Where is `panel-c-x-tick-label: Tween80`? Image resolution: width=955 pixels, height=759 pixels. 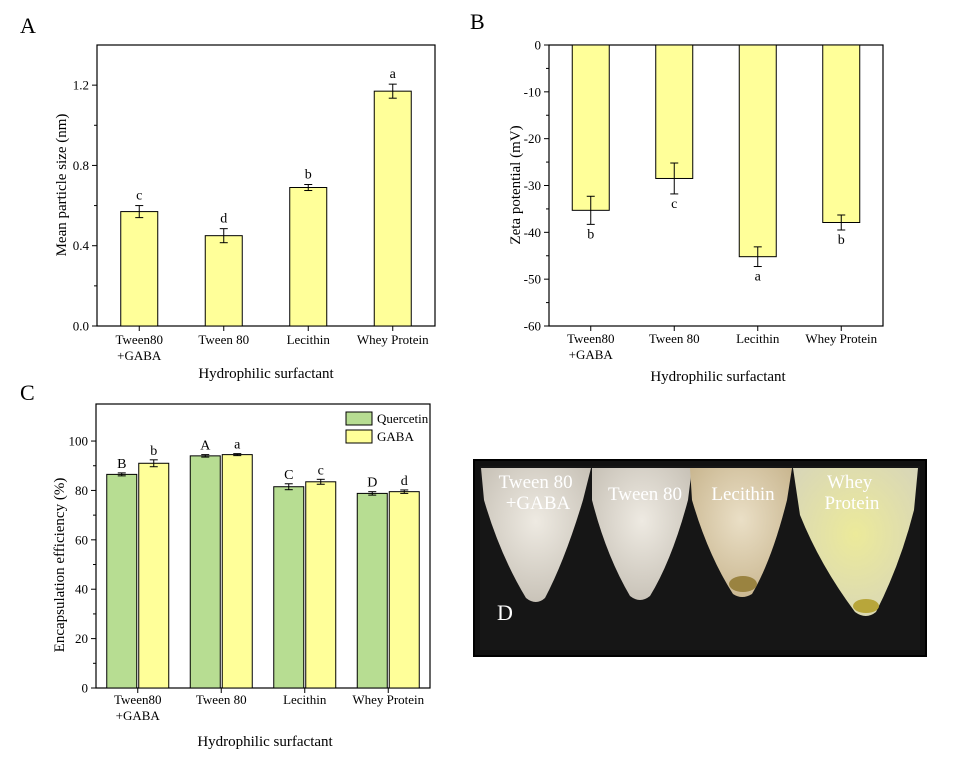
panel-c-x-tick-label: Tween80 is located at coordinates (137, 699).